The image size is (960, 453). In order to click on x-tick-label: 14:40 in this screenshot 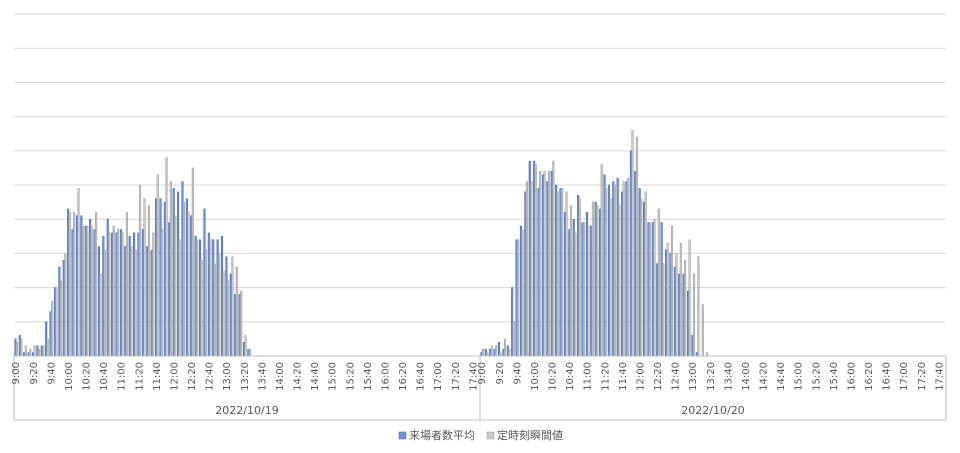, I will do `click(781, 376)`.